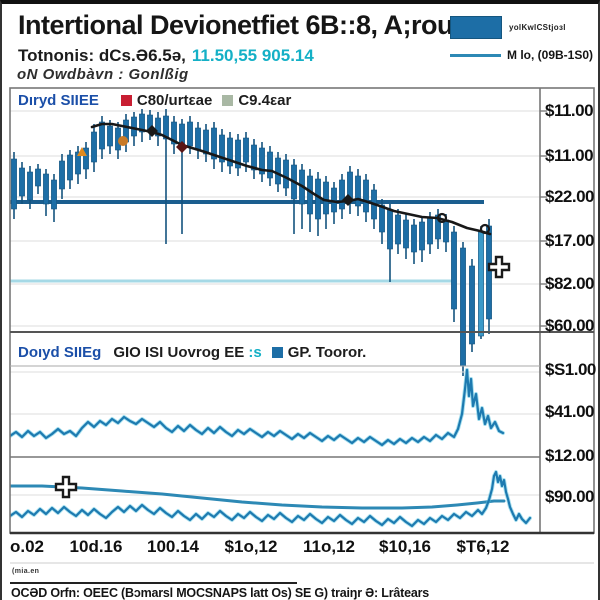 The width and height of the screenshot is (600, 600). What do you see at coordinates (570, 411) in the screenshot?
I see `y-axis-label: $41.00` at bounding box center [570, 411].